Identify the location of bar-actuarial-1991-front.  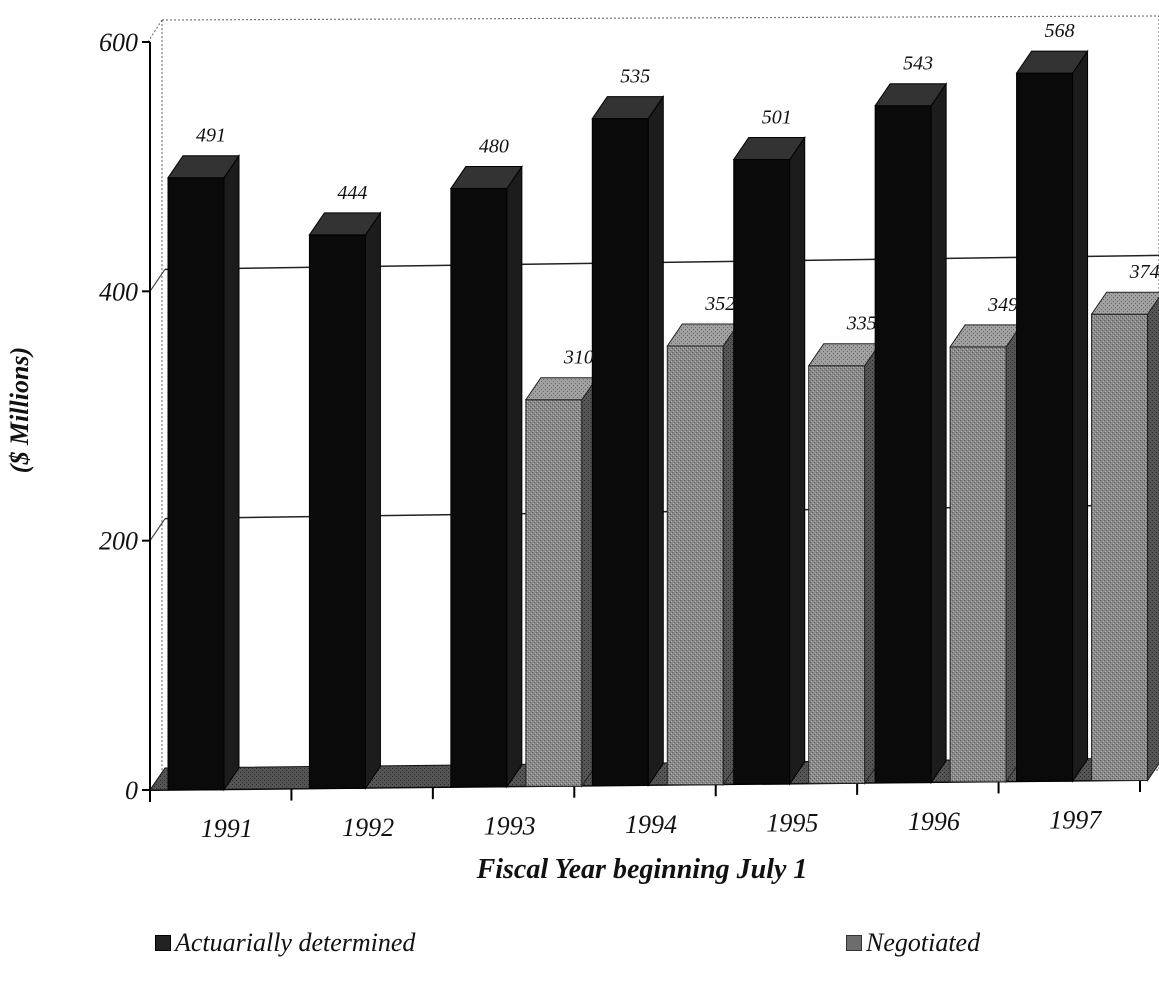
(196, 484).